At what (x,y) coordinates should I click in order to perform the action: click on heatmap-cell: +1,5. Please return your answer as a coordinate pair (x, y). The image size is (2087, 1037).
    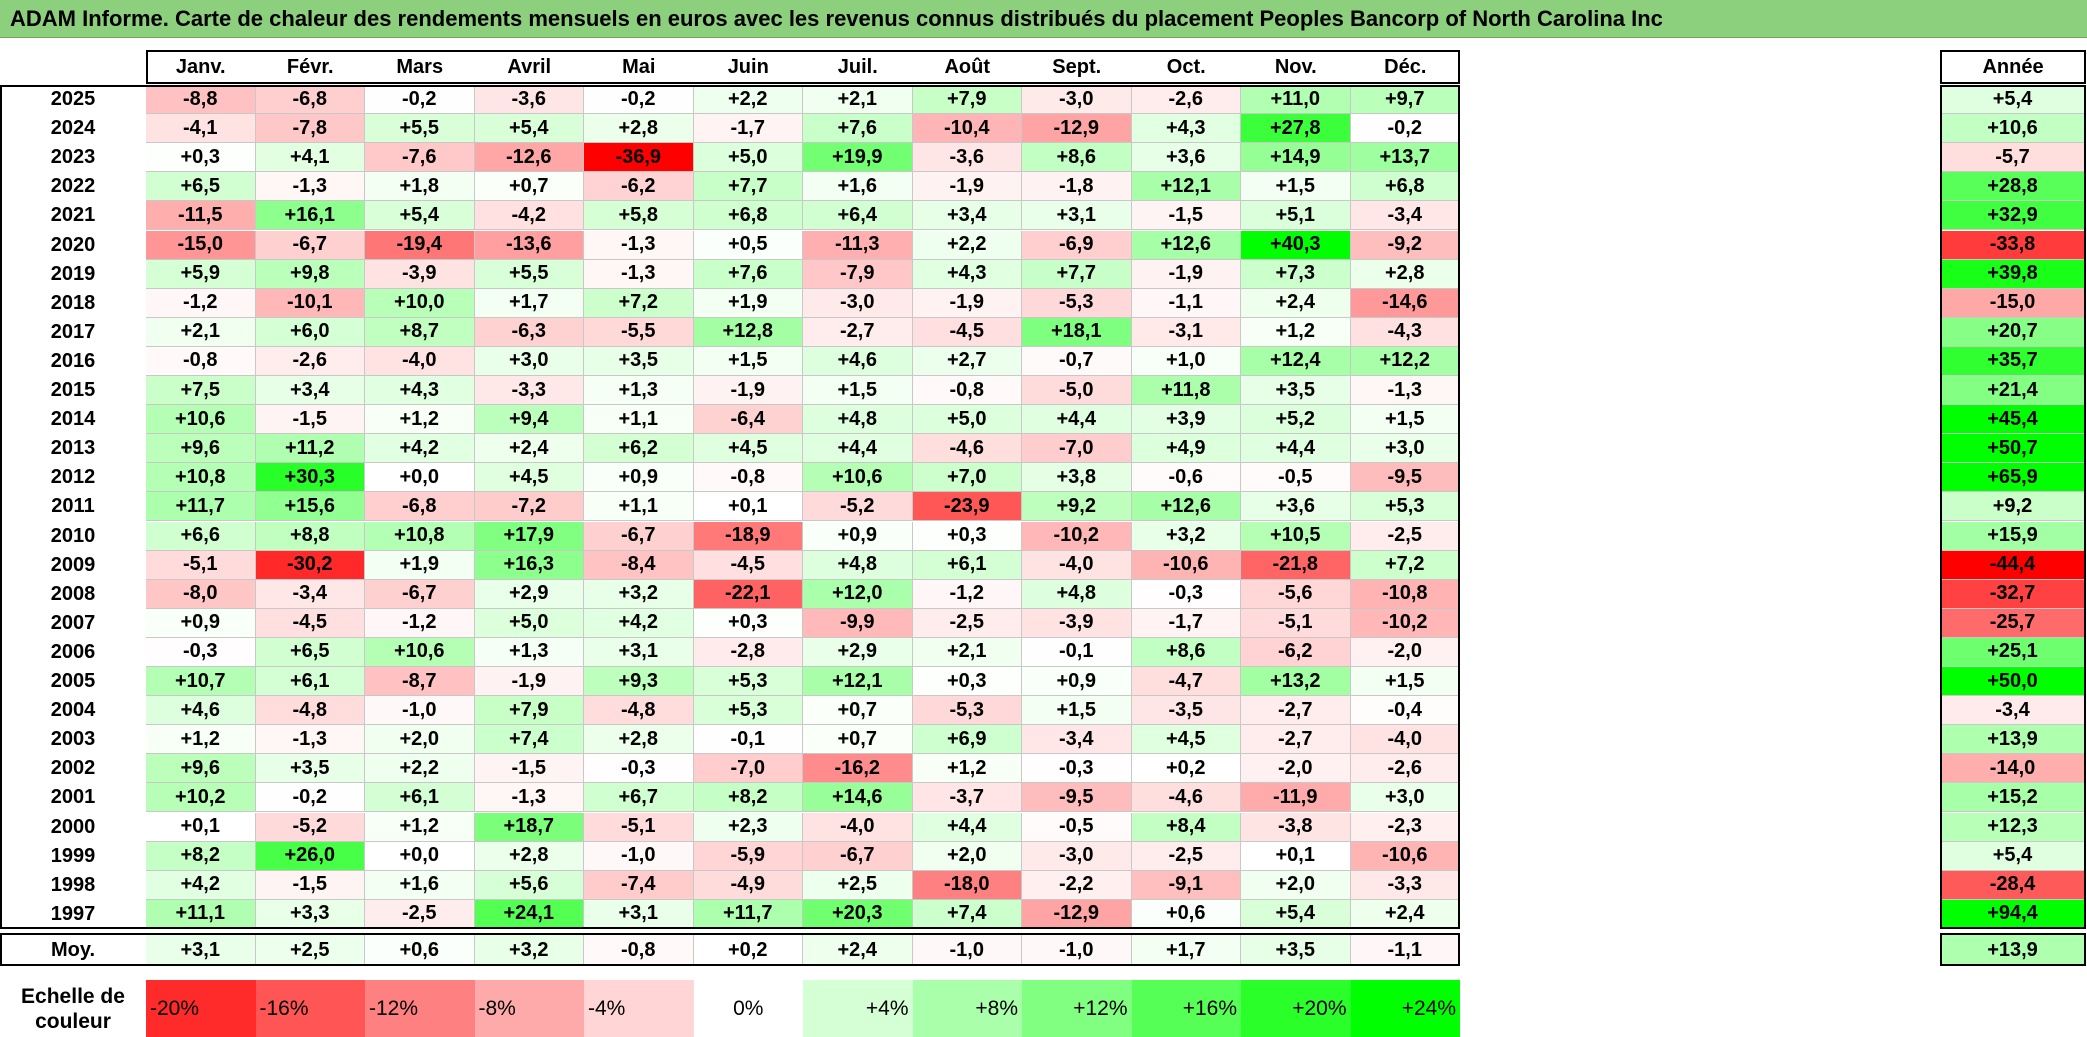
    Looking at the image, I should click on (1405, 420).